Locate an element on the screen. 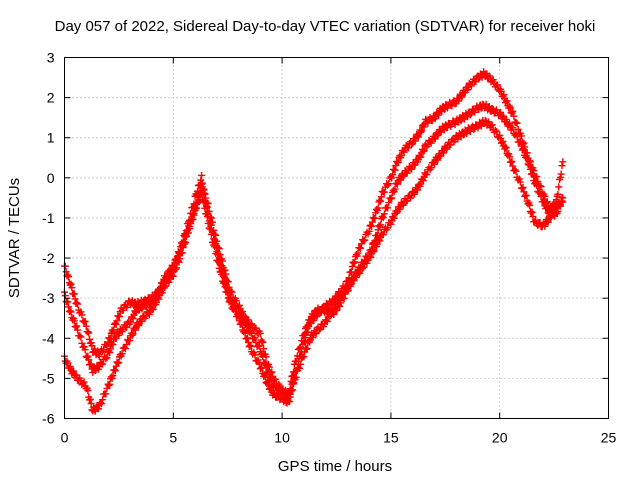 The image size is (640, 480). x-tick-label: 5 is located at coordinates (173, 438).